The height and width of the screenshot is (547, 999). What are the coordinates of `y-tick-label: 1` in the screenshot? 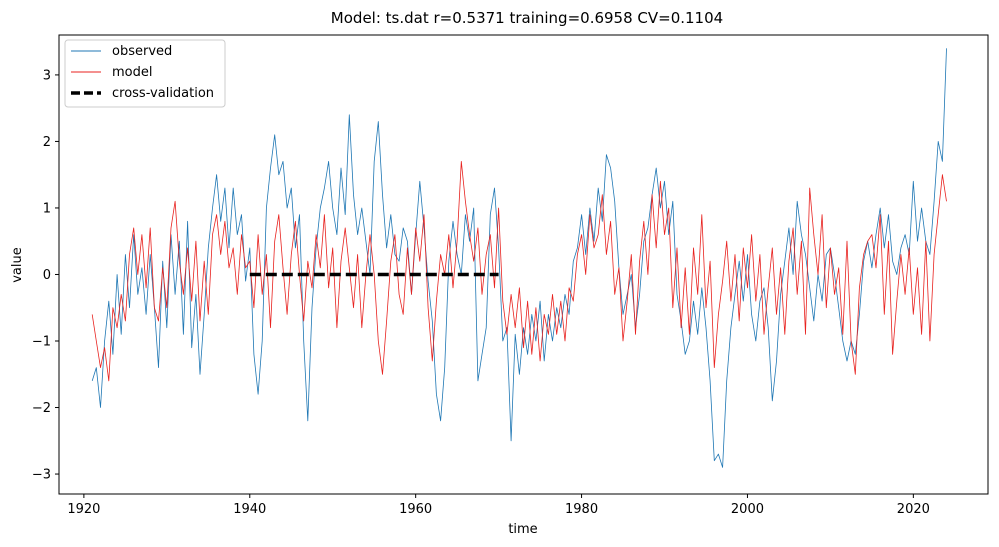 It's located at (47, 208).